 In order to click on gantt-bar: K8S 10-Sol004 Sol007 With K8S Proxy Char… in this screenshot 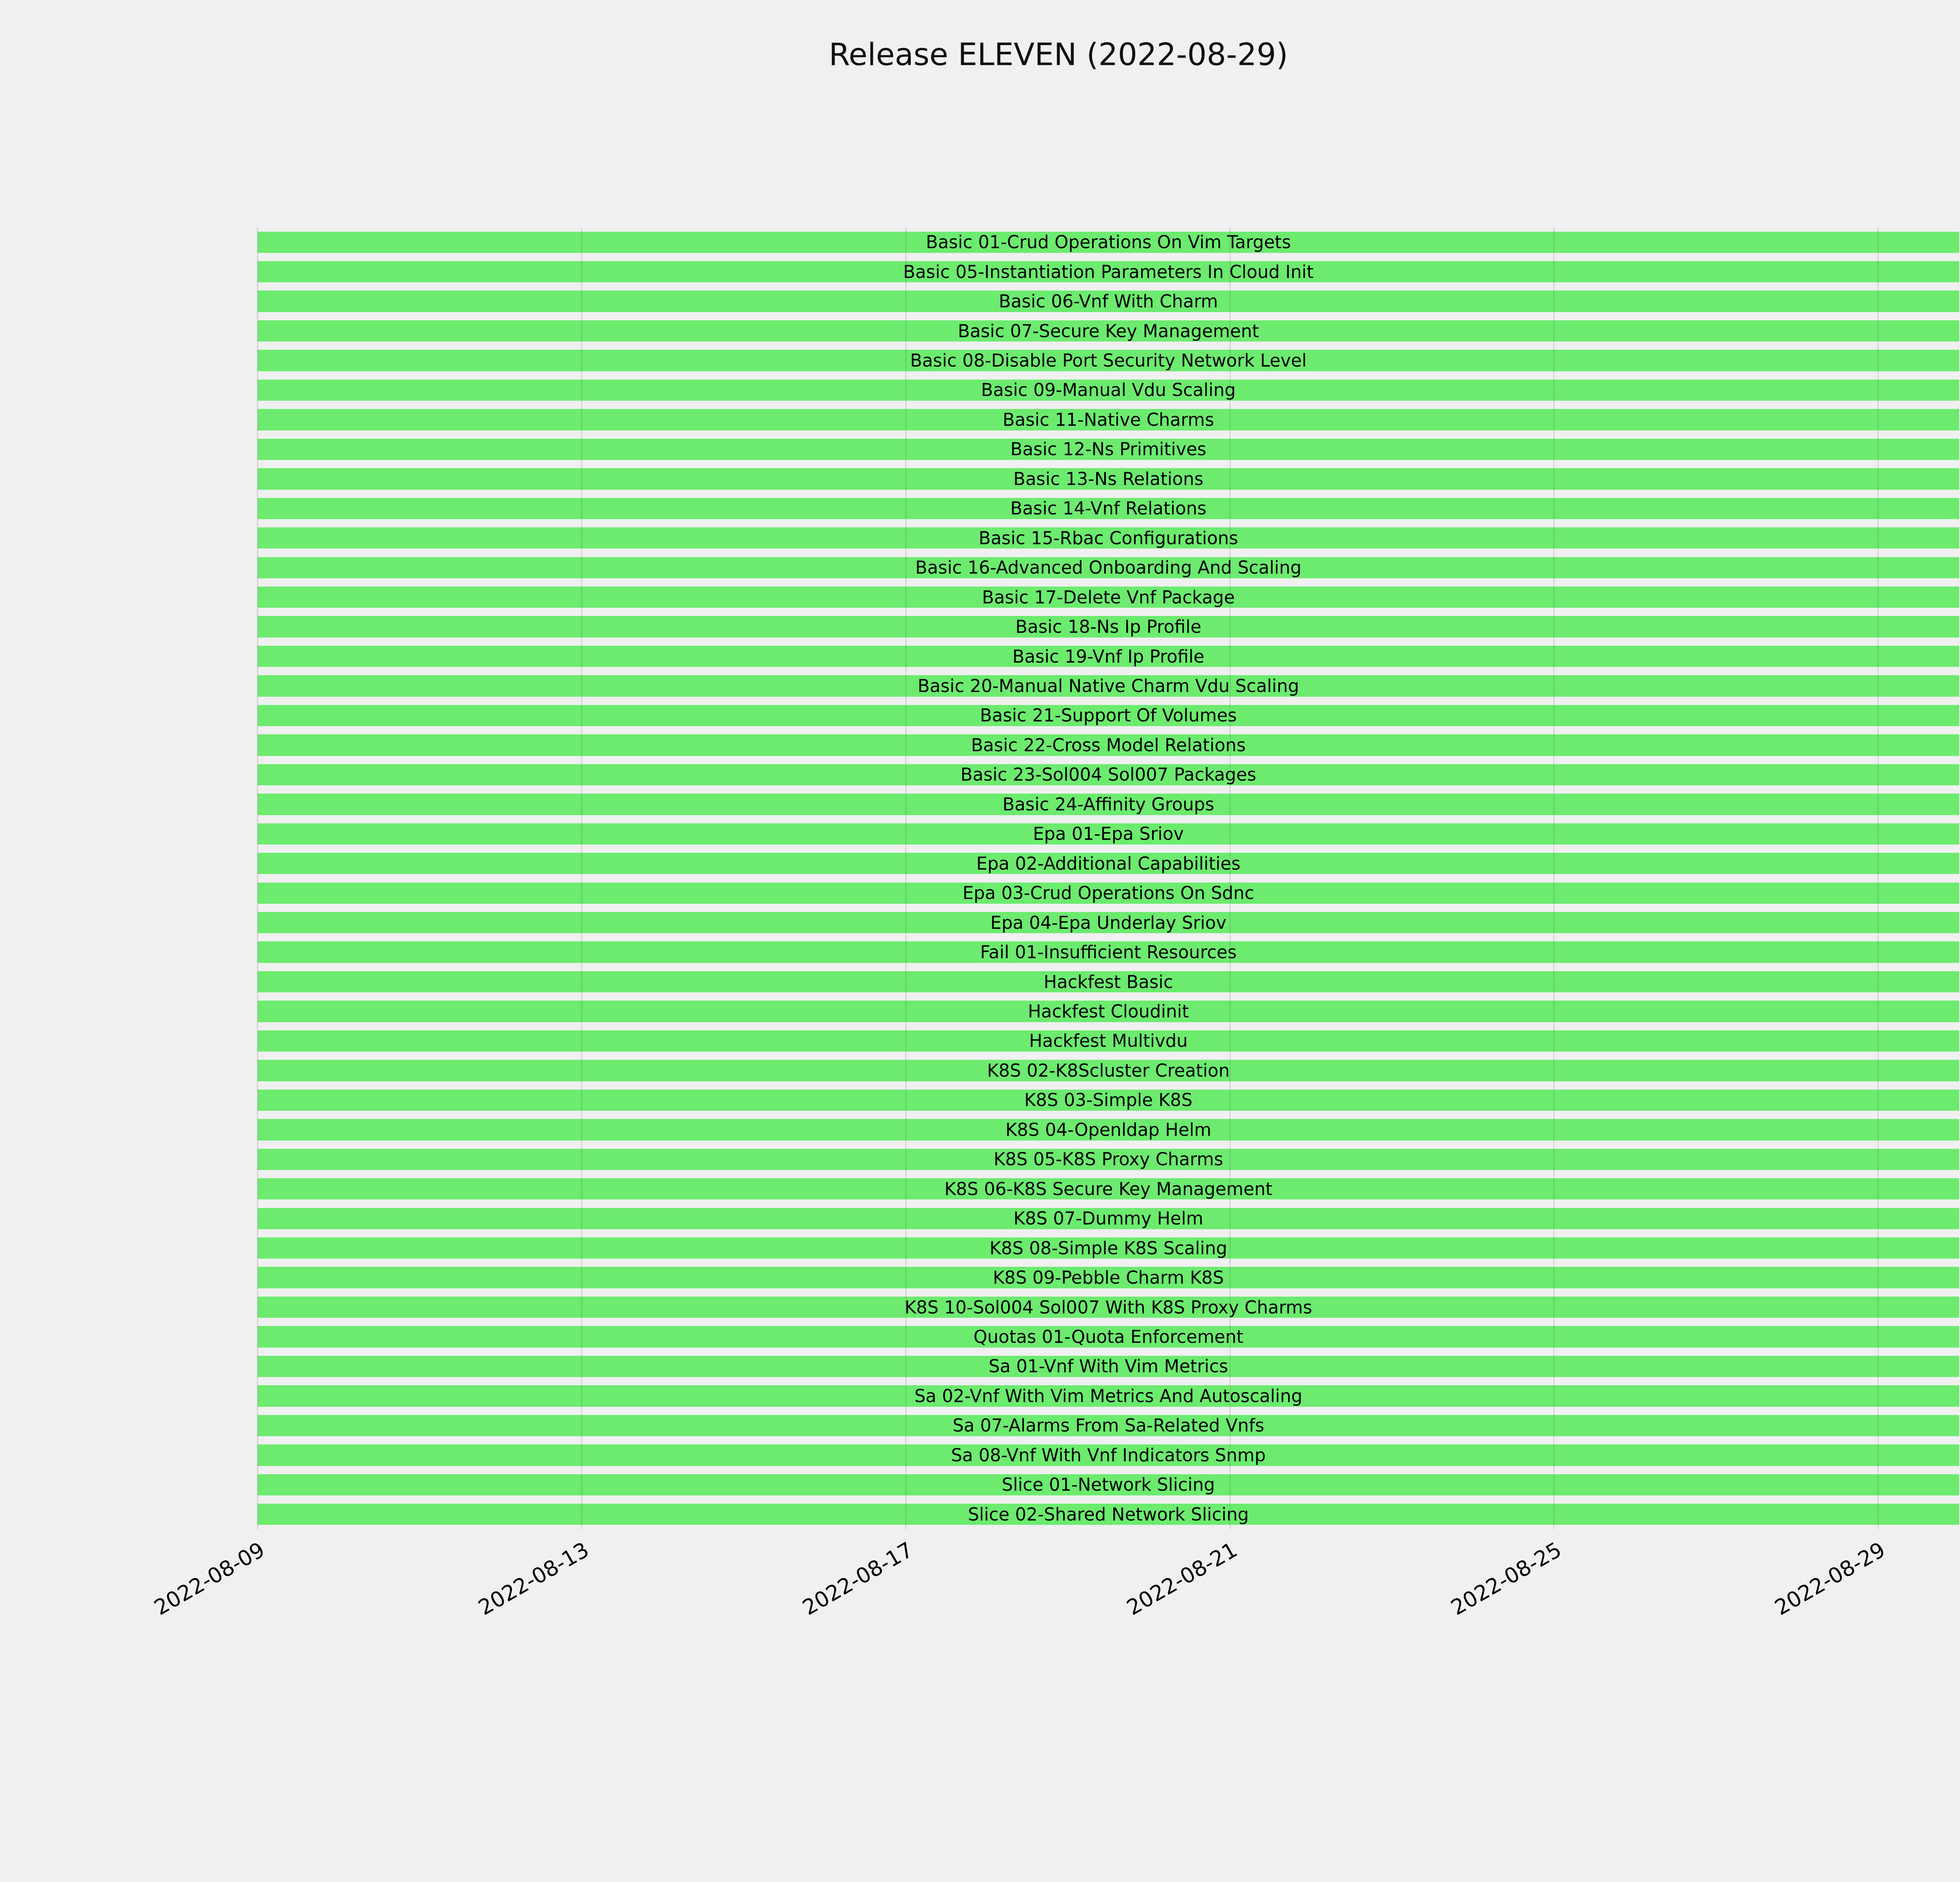, I will do `click(1108, 1307)`.